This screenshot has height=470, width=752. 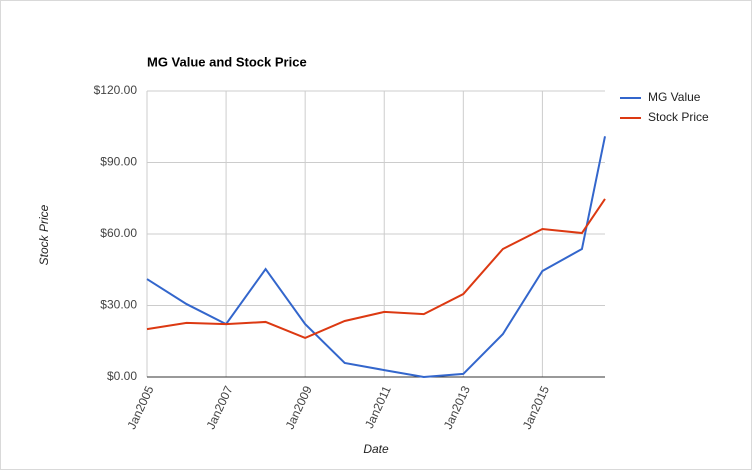 What do you see at coordinates (118, 233) in the screenshot?
I see `y-tick-label: $60.00` at bounding box center [118, 233].